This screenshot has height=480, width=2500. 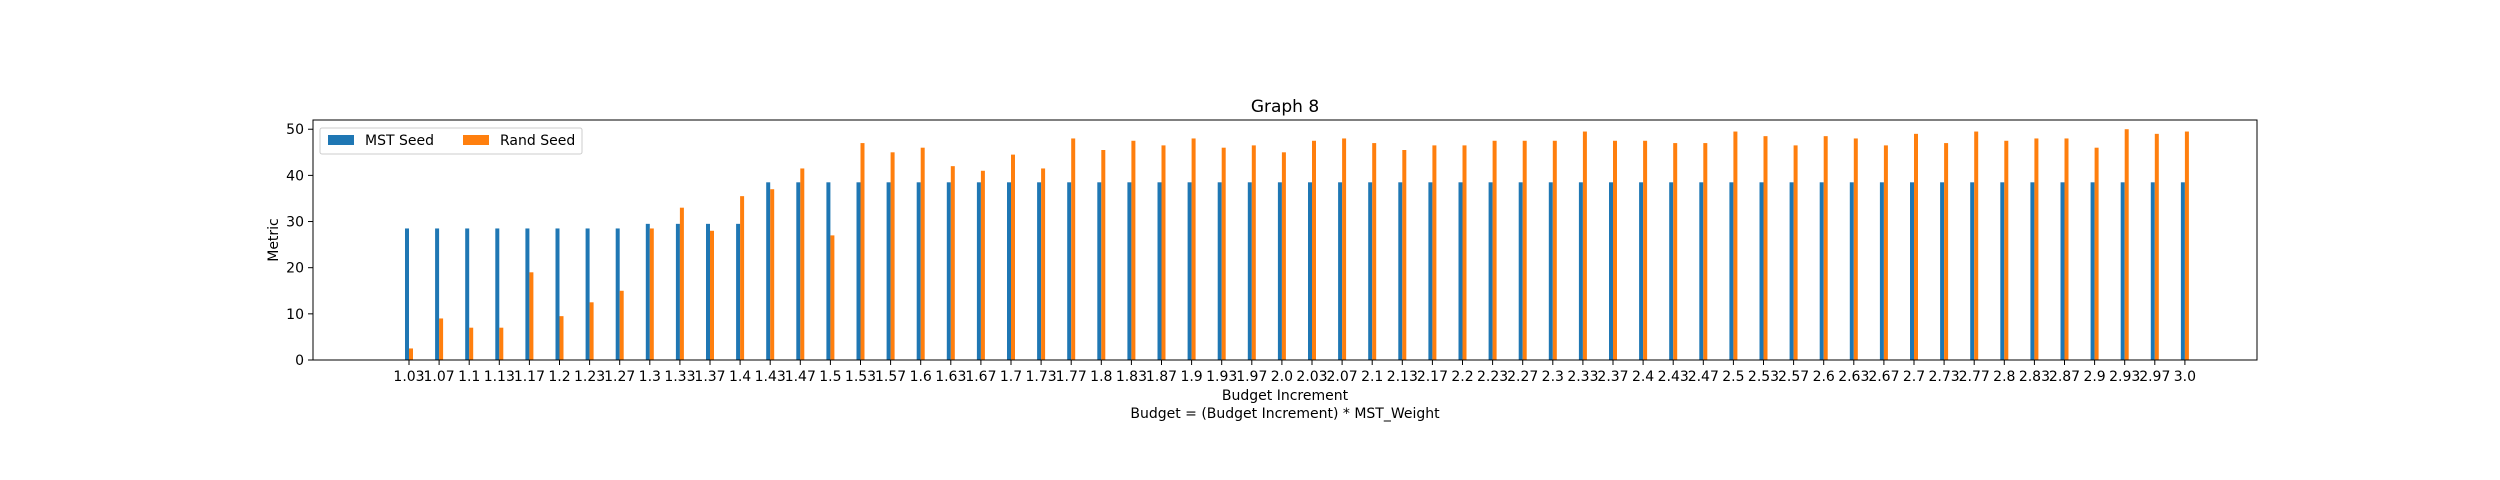 I want to click on y-tick-label: 0, so click(x=299, y=361).